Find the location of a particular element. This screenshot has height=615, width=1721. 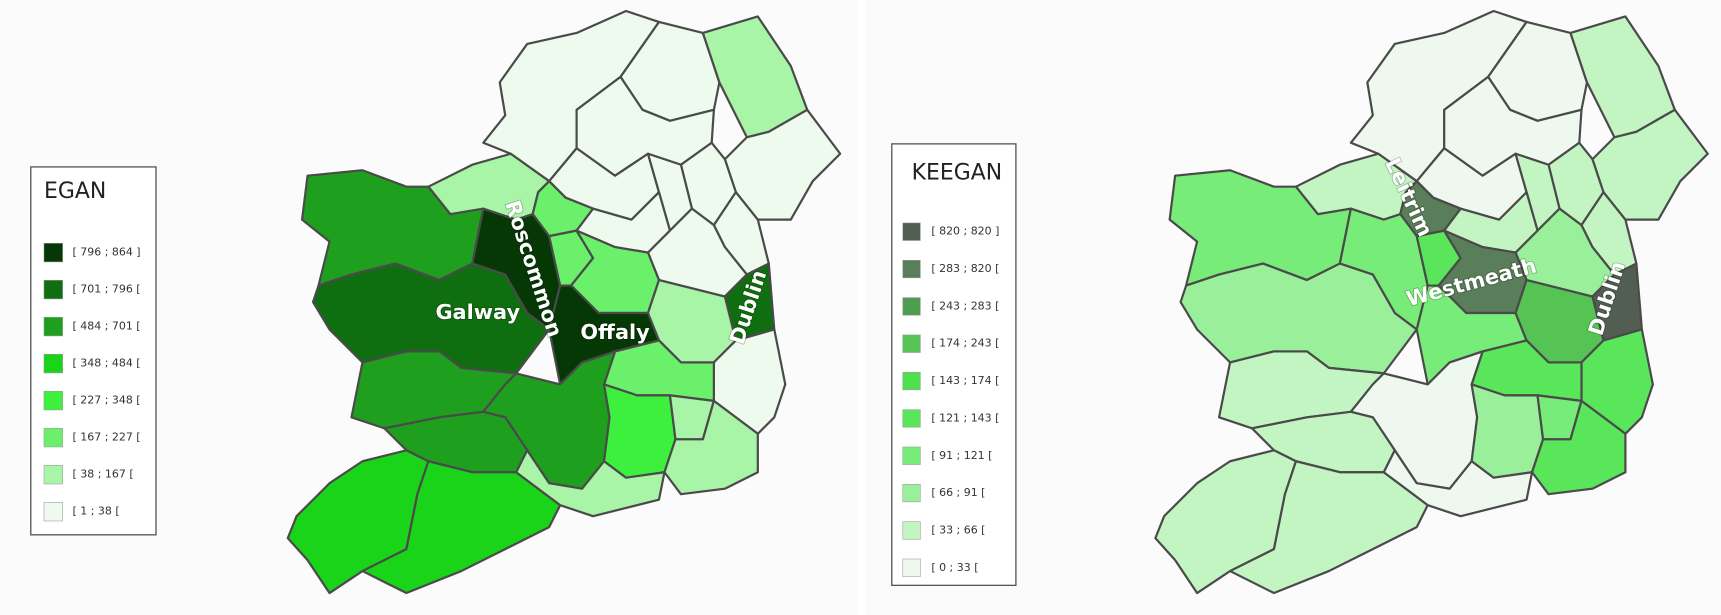

legend-label: [ 66 ; 91 [ is located at coordinates (958, 492).